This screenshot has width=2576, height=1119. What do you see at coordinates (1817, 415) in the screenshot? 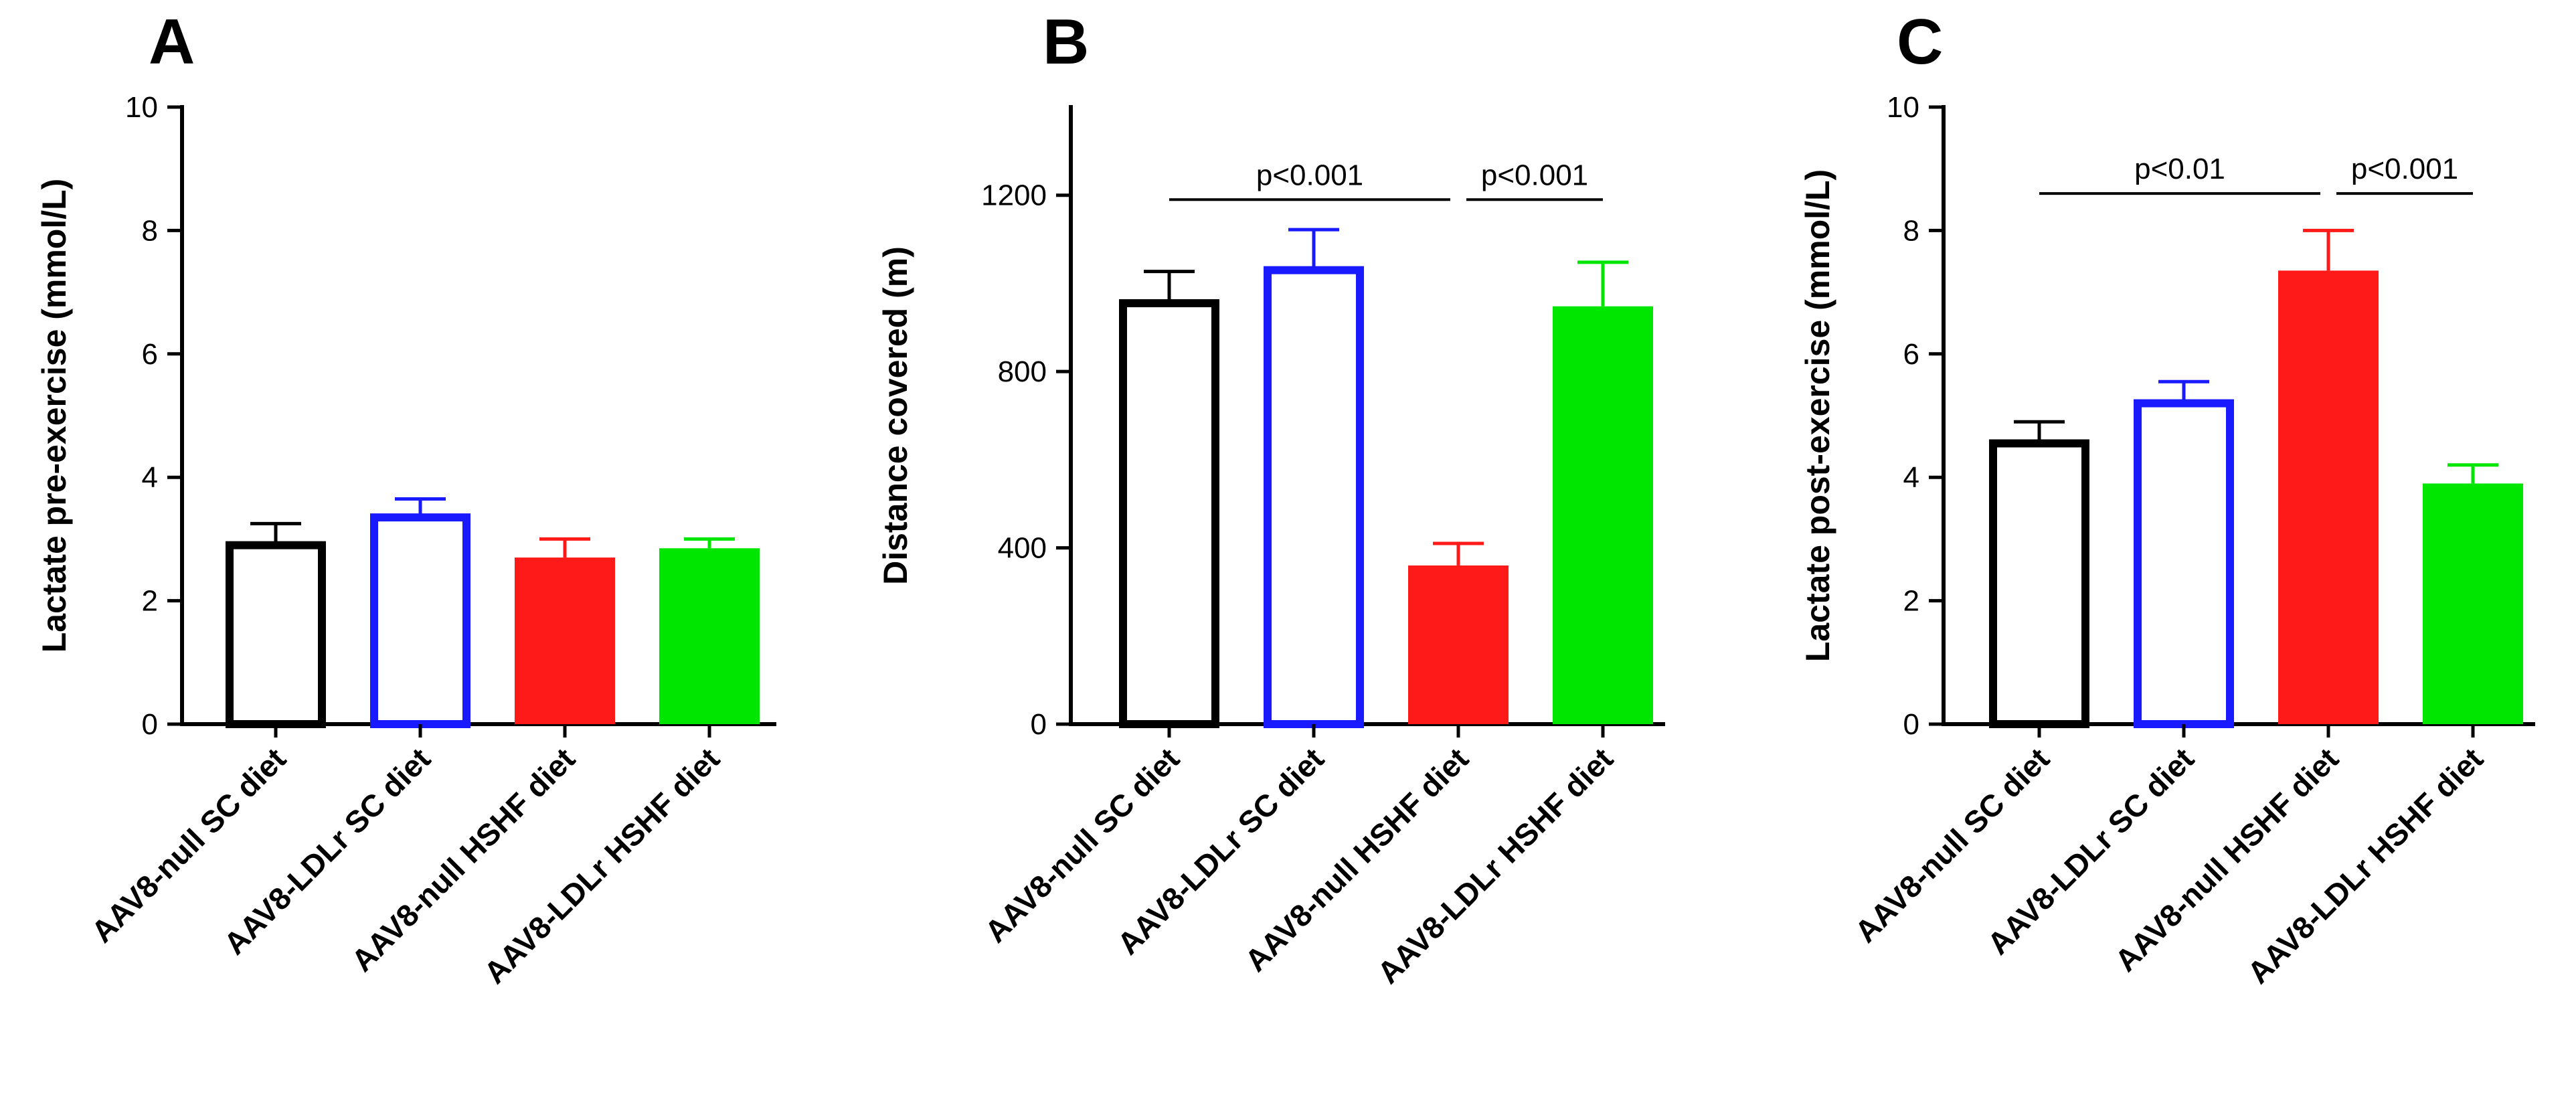
I see `y-axis-title: Lactate post-exercise (mmol/L)` at bounding box center [1817, 415].